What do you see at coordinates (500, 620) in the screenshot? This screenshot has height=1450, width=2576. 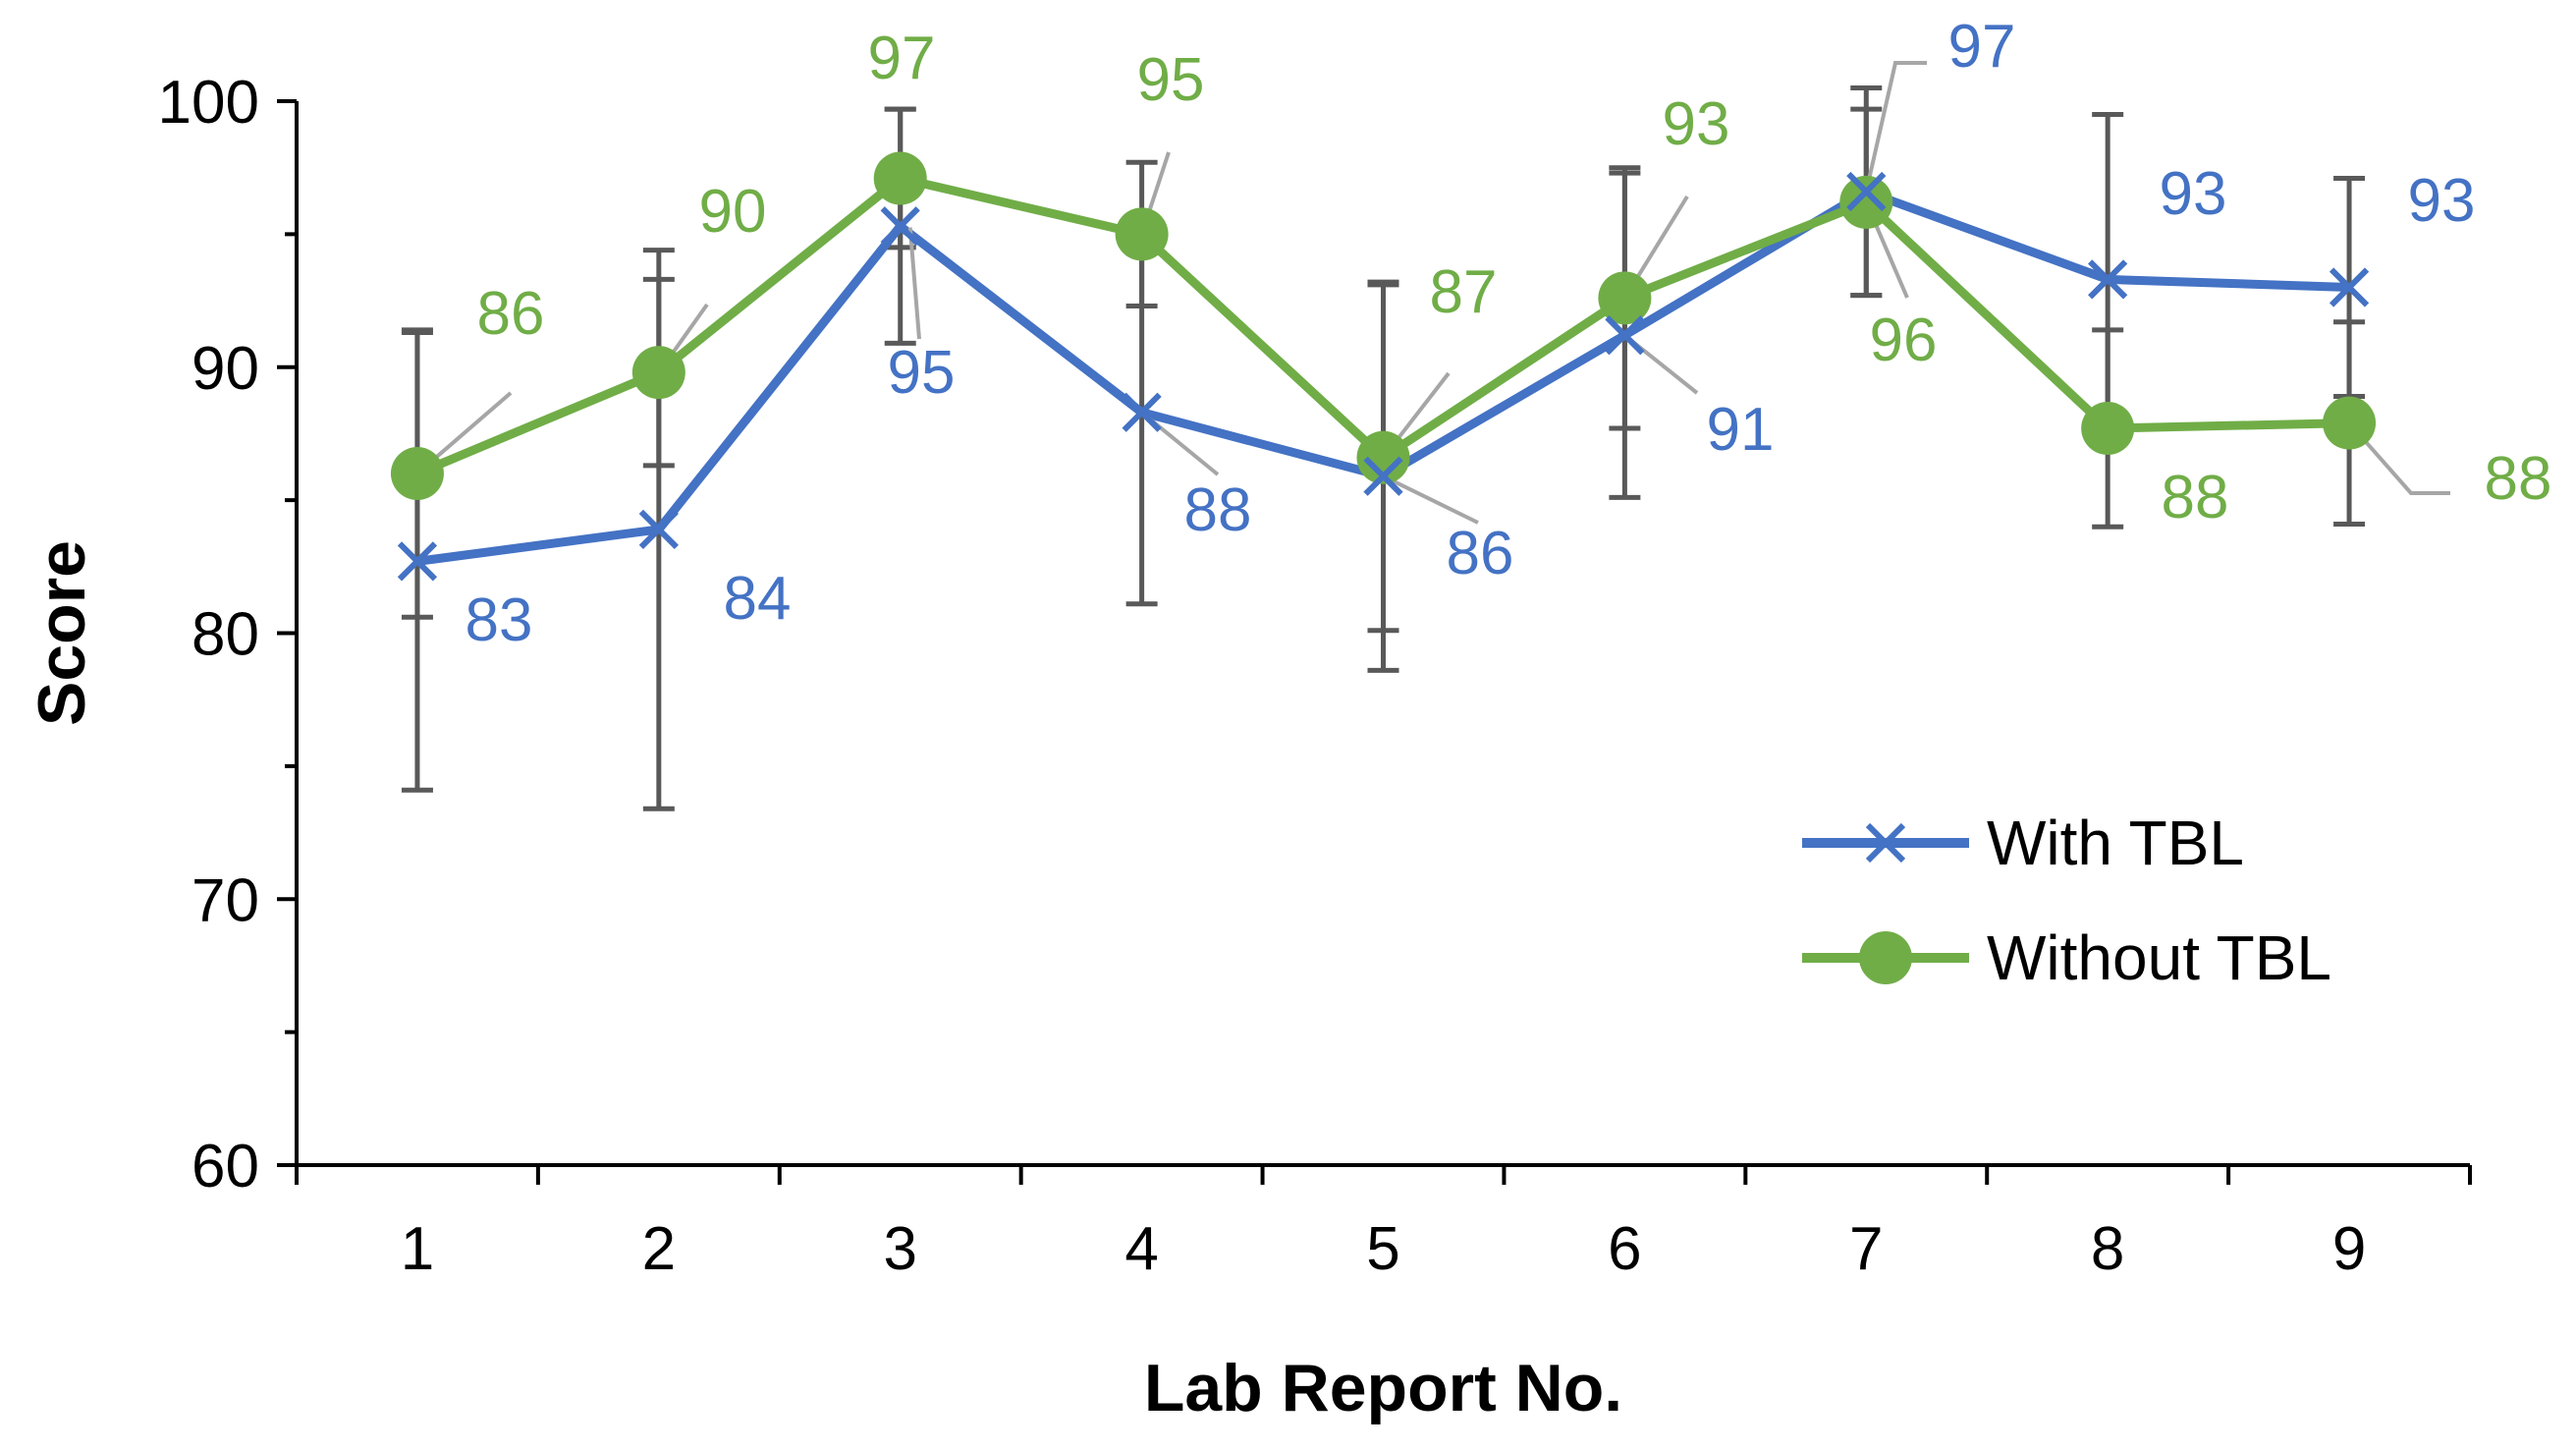 I see `data-label-with-tbl: 83` at bounding box center [500, 620].